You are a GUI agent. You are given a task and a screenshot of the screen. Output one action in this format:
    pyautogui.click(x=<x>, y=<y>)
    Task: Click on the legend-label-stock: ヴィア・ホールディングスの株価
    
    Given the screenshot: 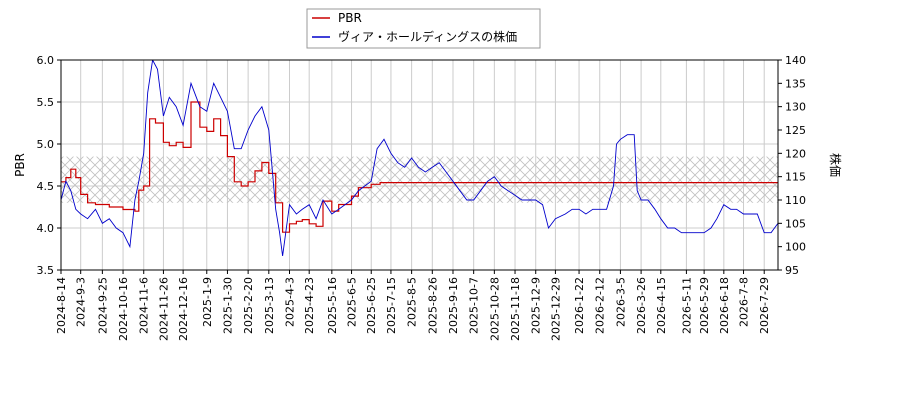 What is the action you would take?
    pyautogui.click(x=427, y=36)
    